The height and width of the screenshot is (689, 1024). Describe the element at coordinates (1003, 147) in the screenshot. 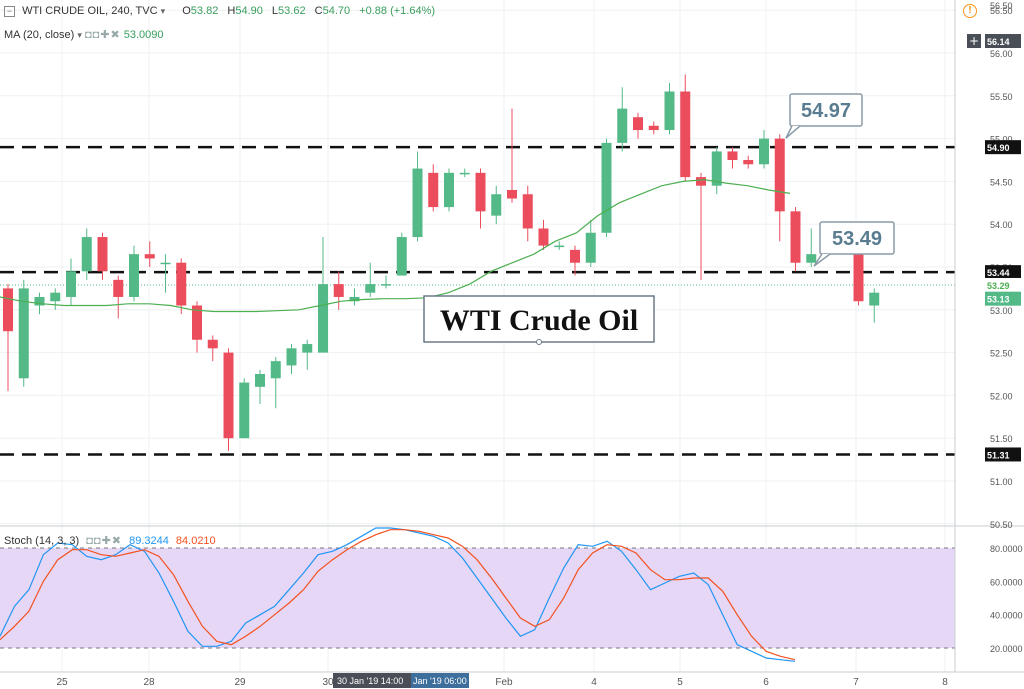

I see `tag-resistance: 54.90` at that location.